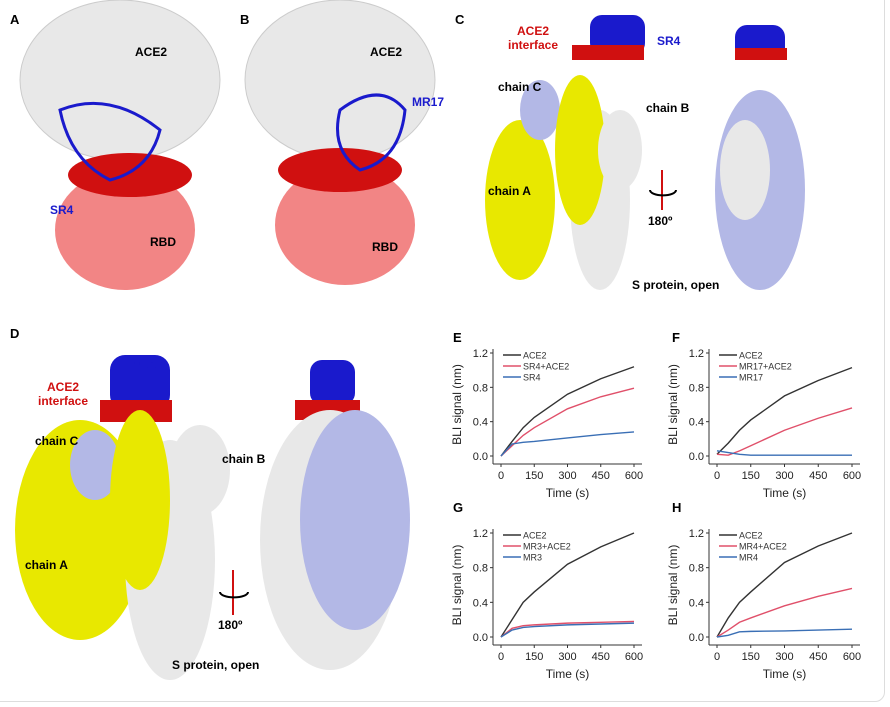 Image resolution: width=890 pixels, height=707 pixels. Describe the element at coordinates (15, 19) in the screenshot. I see `panel-label-a: A` at that location.